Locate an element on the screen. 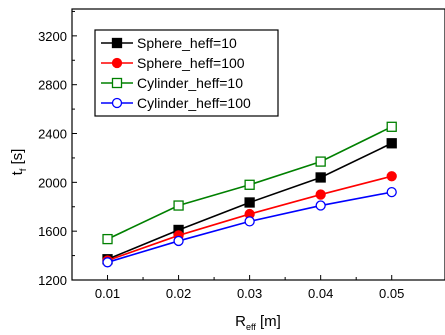  x-axis-title-sub: eff is located at coordinates (251, 327).